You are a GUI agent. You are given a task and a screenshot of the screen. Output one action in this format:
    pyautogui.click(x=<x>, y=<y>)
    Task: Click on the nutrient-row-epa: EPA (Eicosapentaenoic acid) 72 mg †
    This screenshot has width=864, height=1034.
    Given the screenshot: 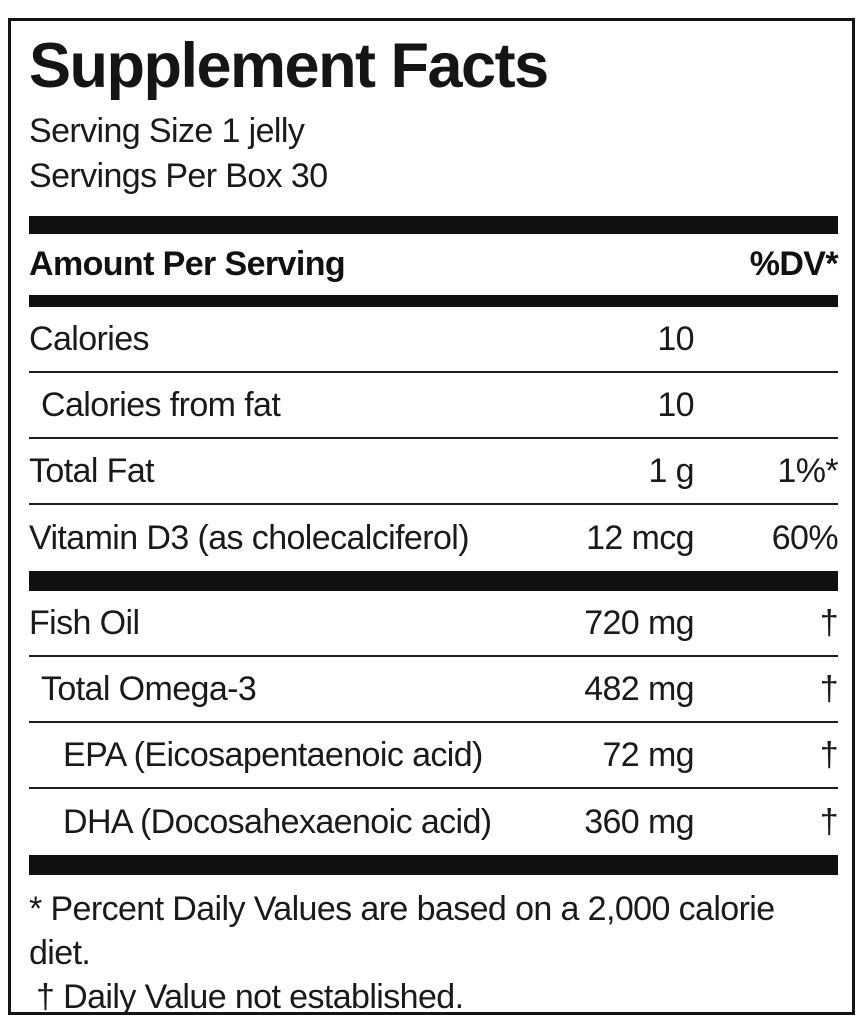 What is the action you would take?
    pyautogui.click(x=434, y=756)
    